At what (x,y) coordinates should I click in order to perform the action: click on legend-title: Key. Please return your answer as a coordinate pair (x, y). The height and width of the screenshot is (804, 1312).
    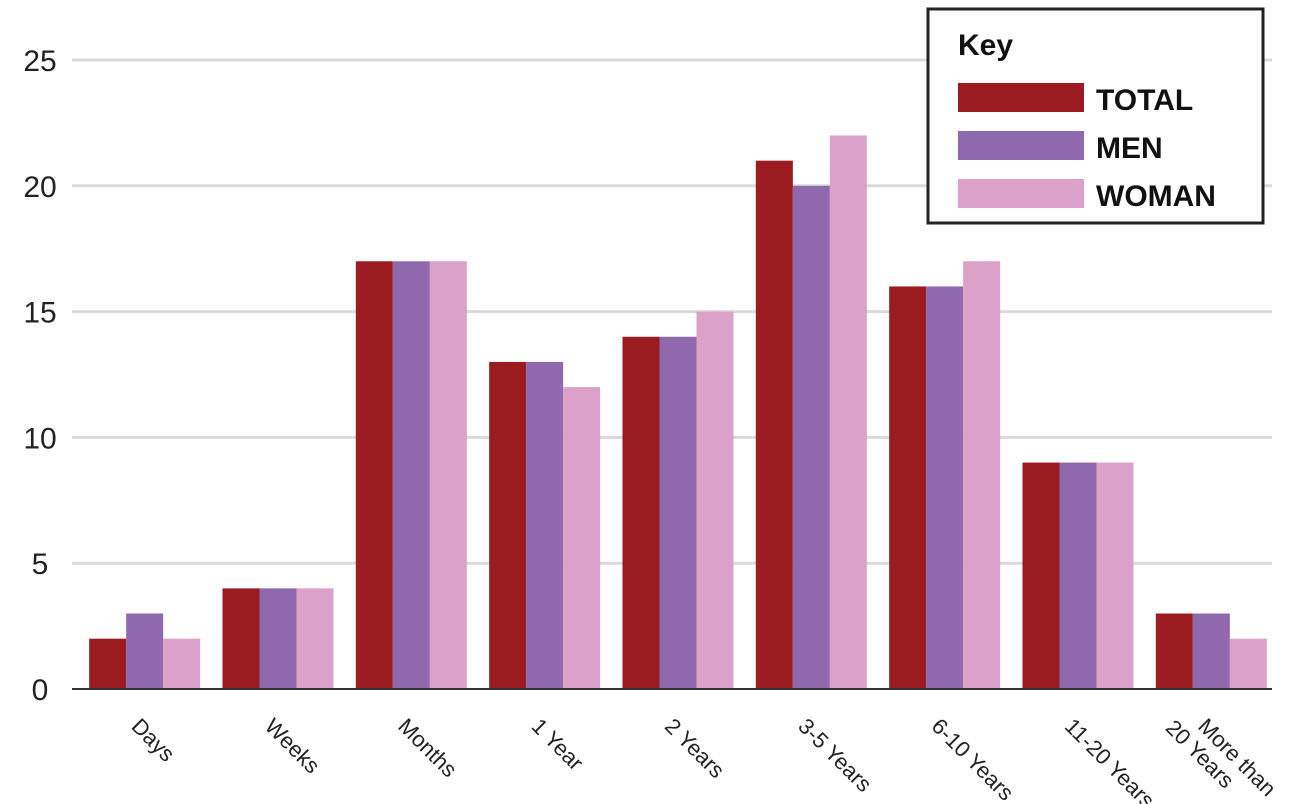
    Looking at the image, I should click on (985, 45).